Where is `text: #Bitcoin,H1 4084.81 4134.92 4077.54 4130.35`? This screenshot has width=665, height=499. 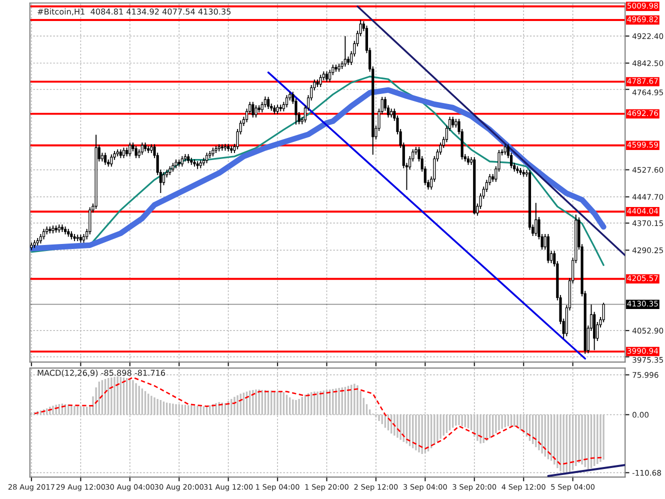
text: #Bitcoin,H1 4084.81 4134.92 4077.54 4130.35 is located at coordinates (134, 12).